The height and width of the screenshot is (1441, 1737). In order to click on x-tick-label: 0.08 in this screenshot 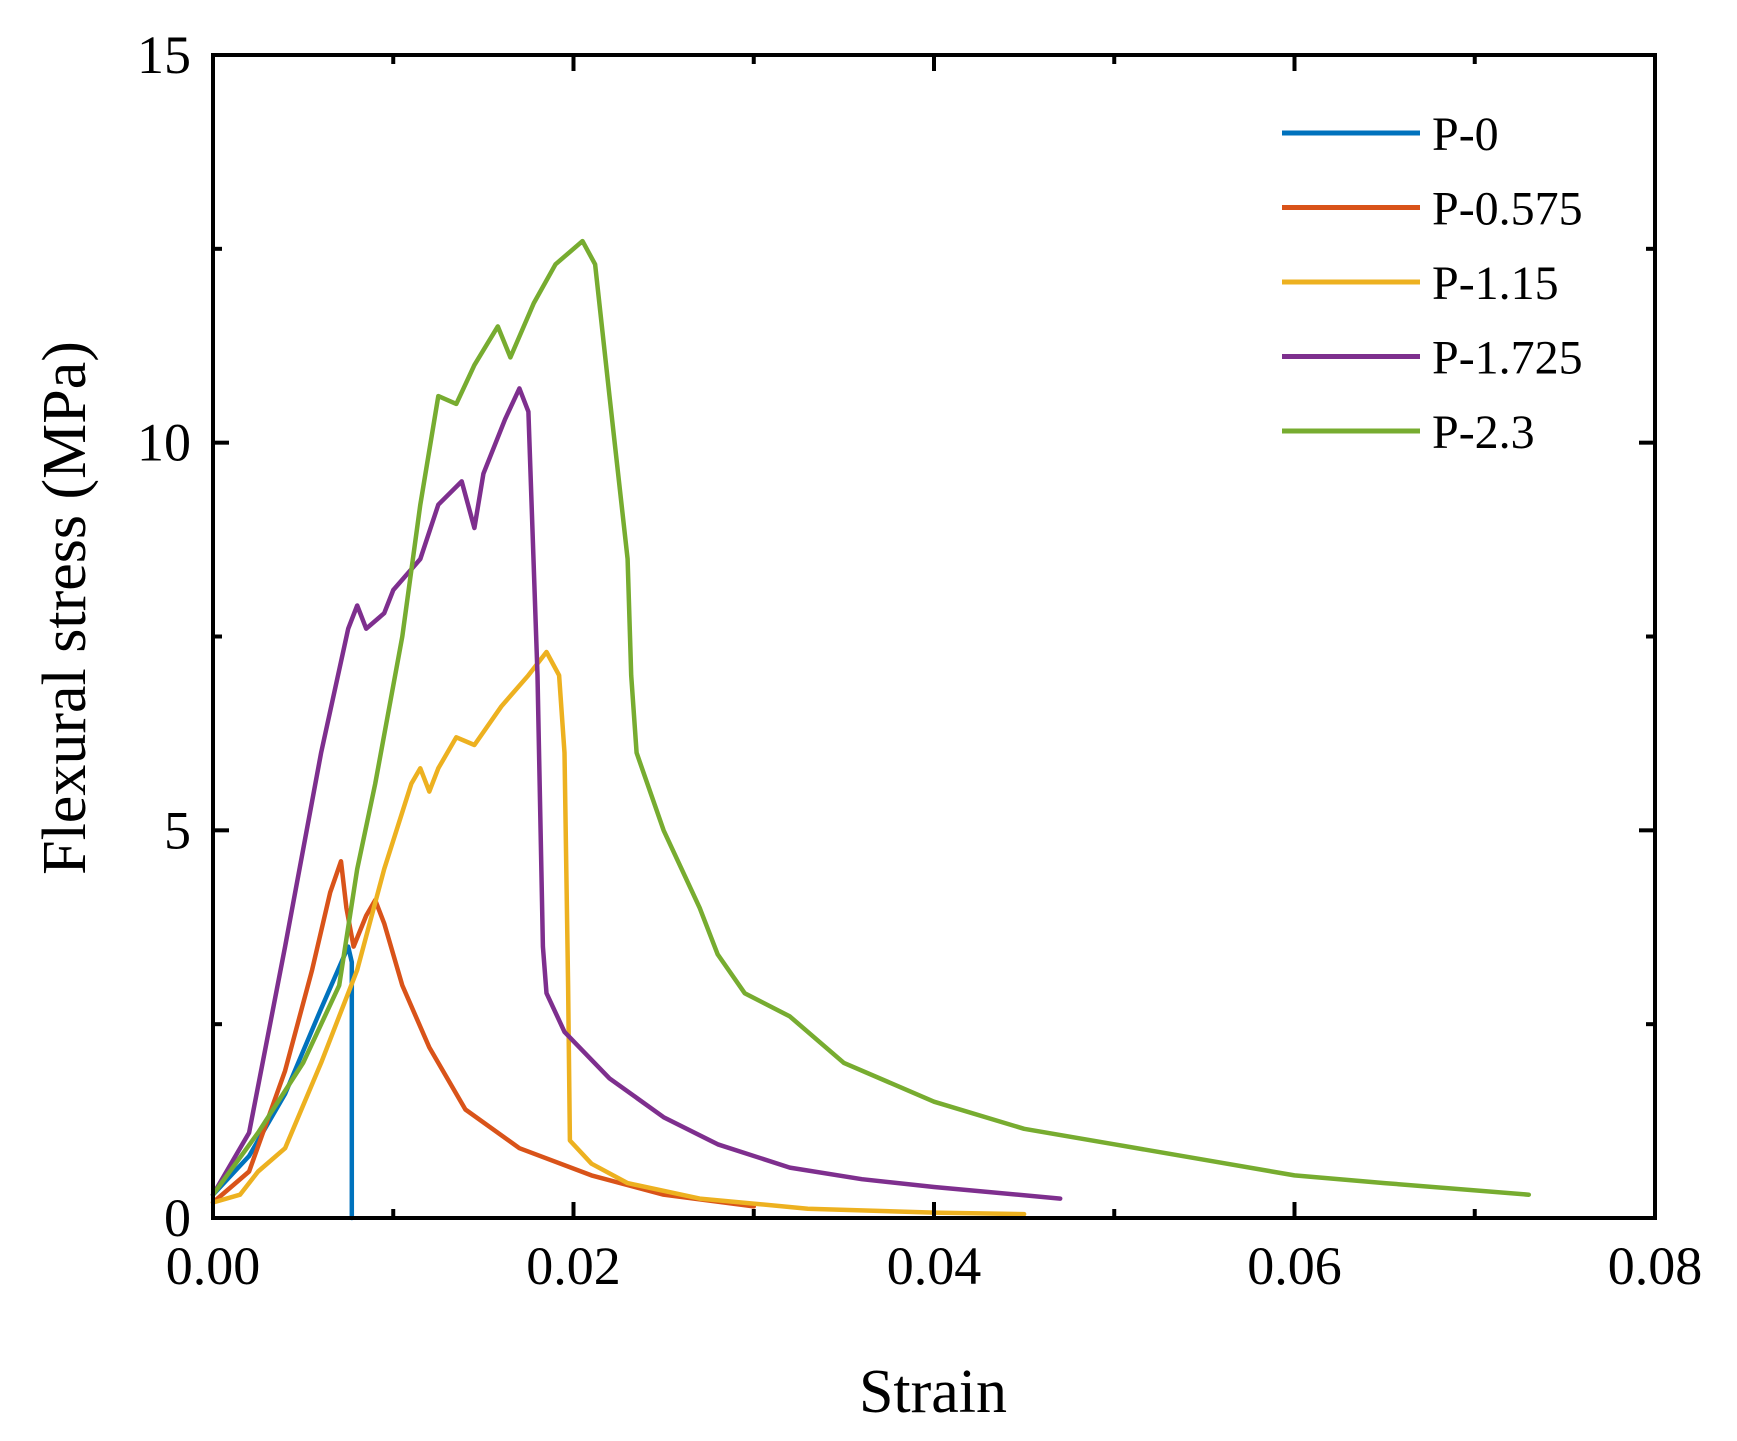, I will do `click(1655, 1266)`.